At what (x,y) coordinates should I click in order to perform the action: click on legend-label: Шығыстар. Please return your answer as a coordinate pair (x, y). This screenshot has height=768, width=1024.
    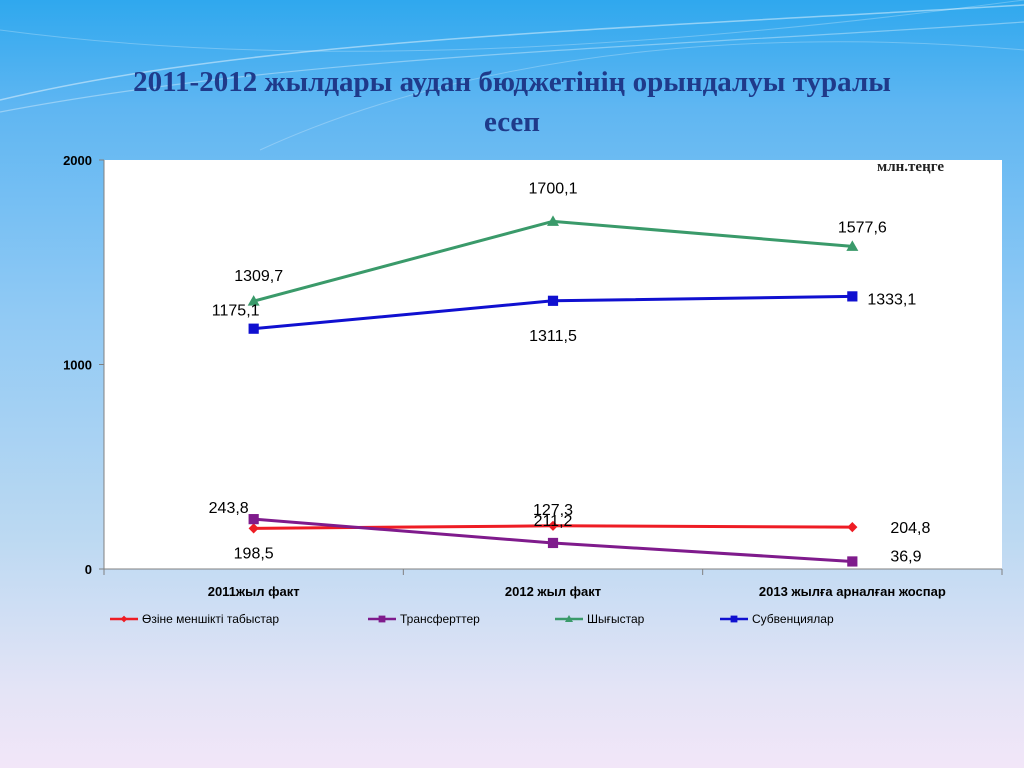
    Looking at the image, I should click on (616, 619).